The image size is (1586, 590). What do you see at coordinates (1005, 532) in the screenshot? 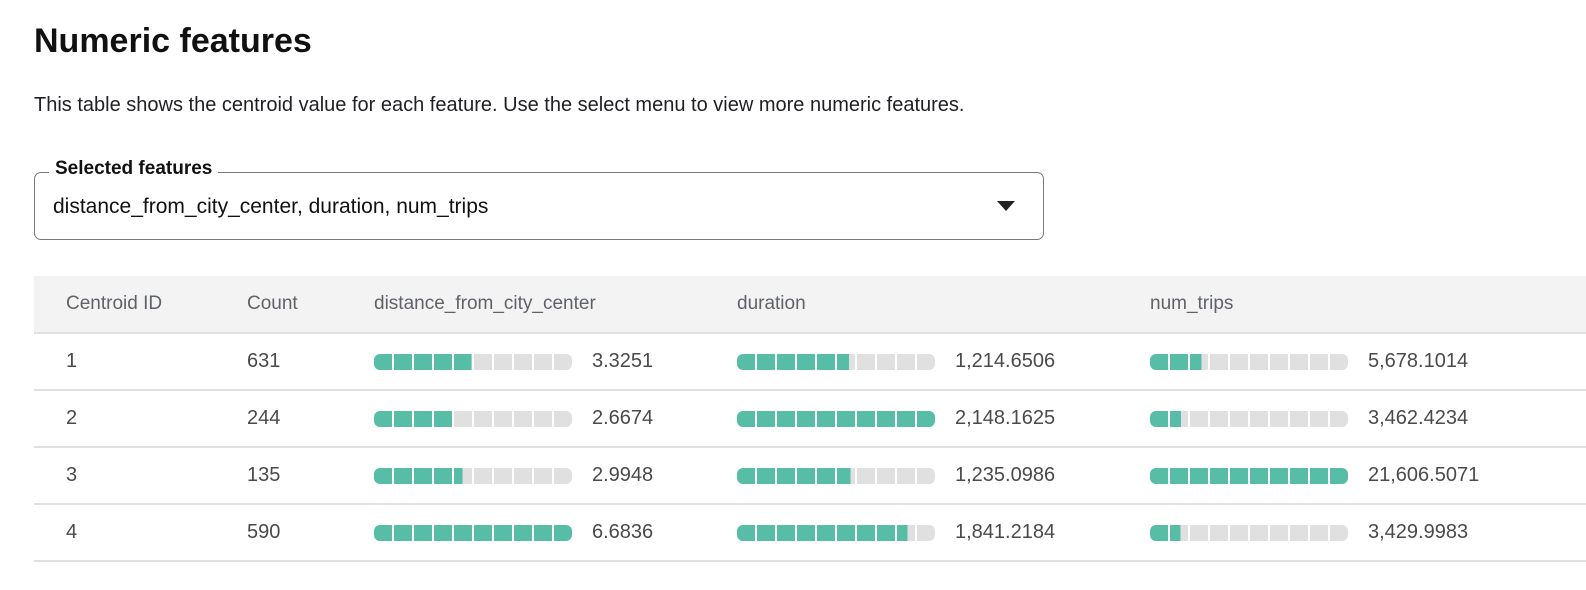
I see `duration-value: 1,841.2184` at bounding box center [1005, 532].